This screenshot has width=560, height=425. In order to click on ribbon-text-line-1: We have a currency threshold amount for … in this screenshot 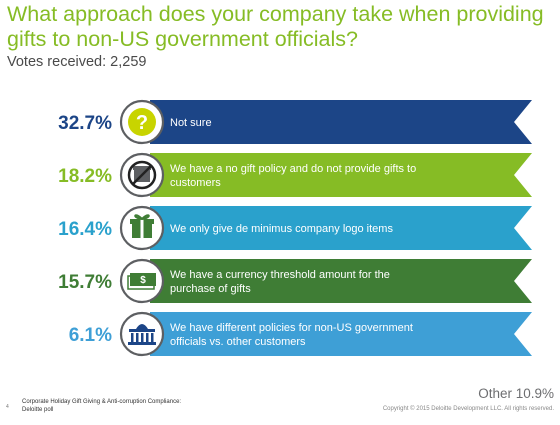, I will do `click(280, 275)`.